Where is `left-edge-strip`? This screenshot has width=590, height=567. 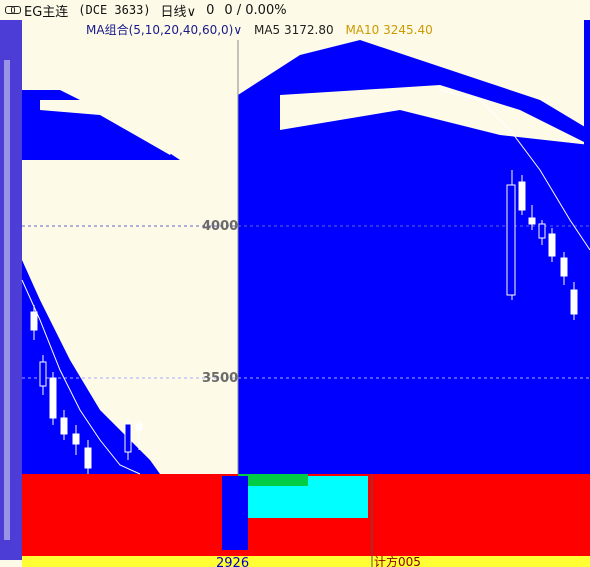
left-edge-strip is located at coordinates (11, 290).